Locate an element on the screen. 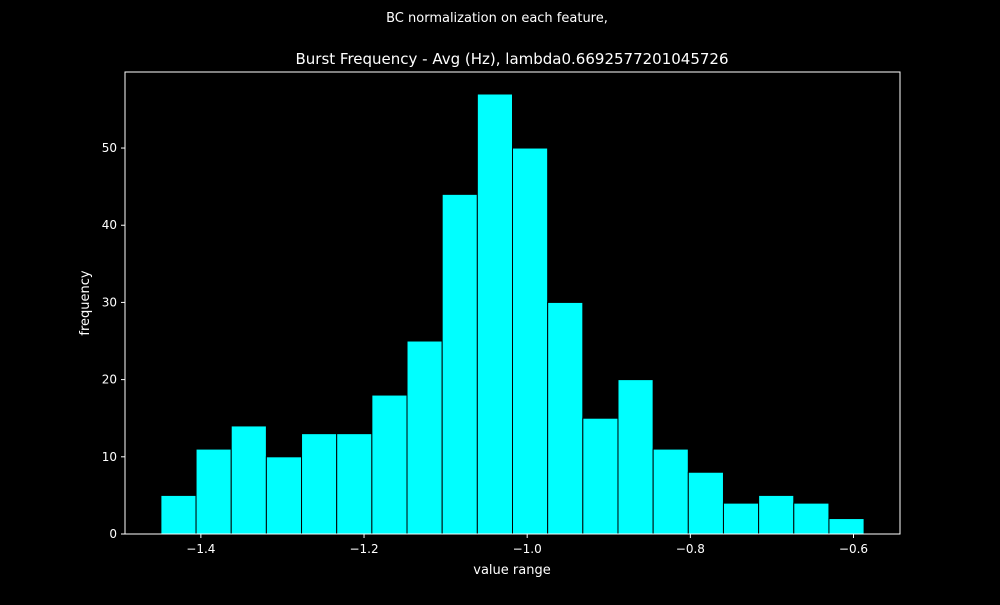 The width and height of the screenshot is (1000, 605). y-axis-label: frequency is located at coordinates (85, 303).